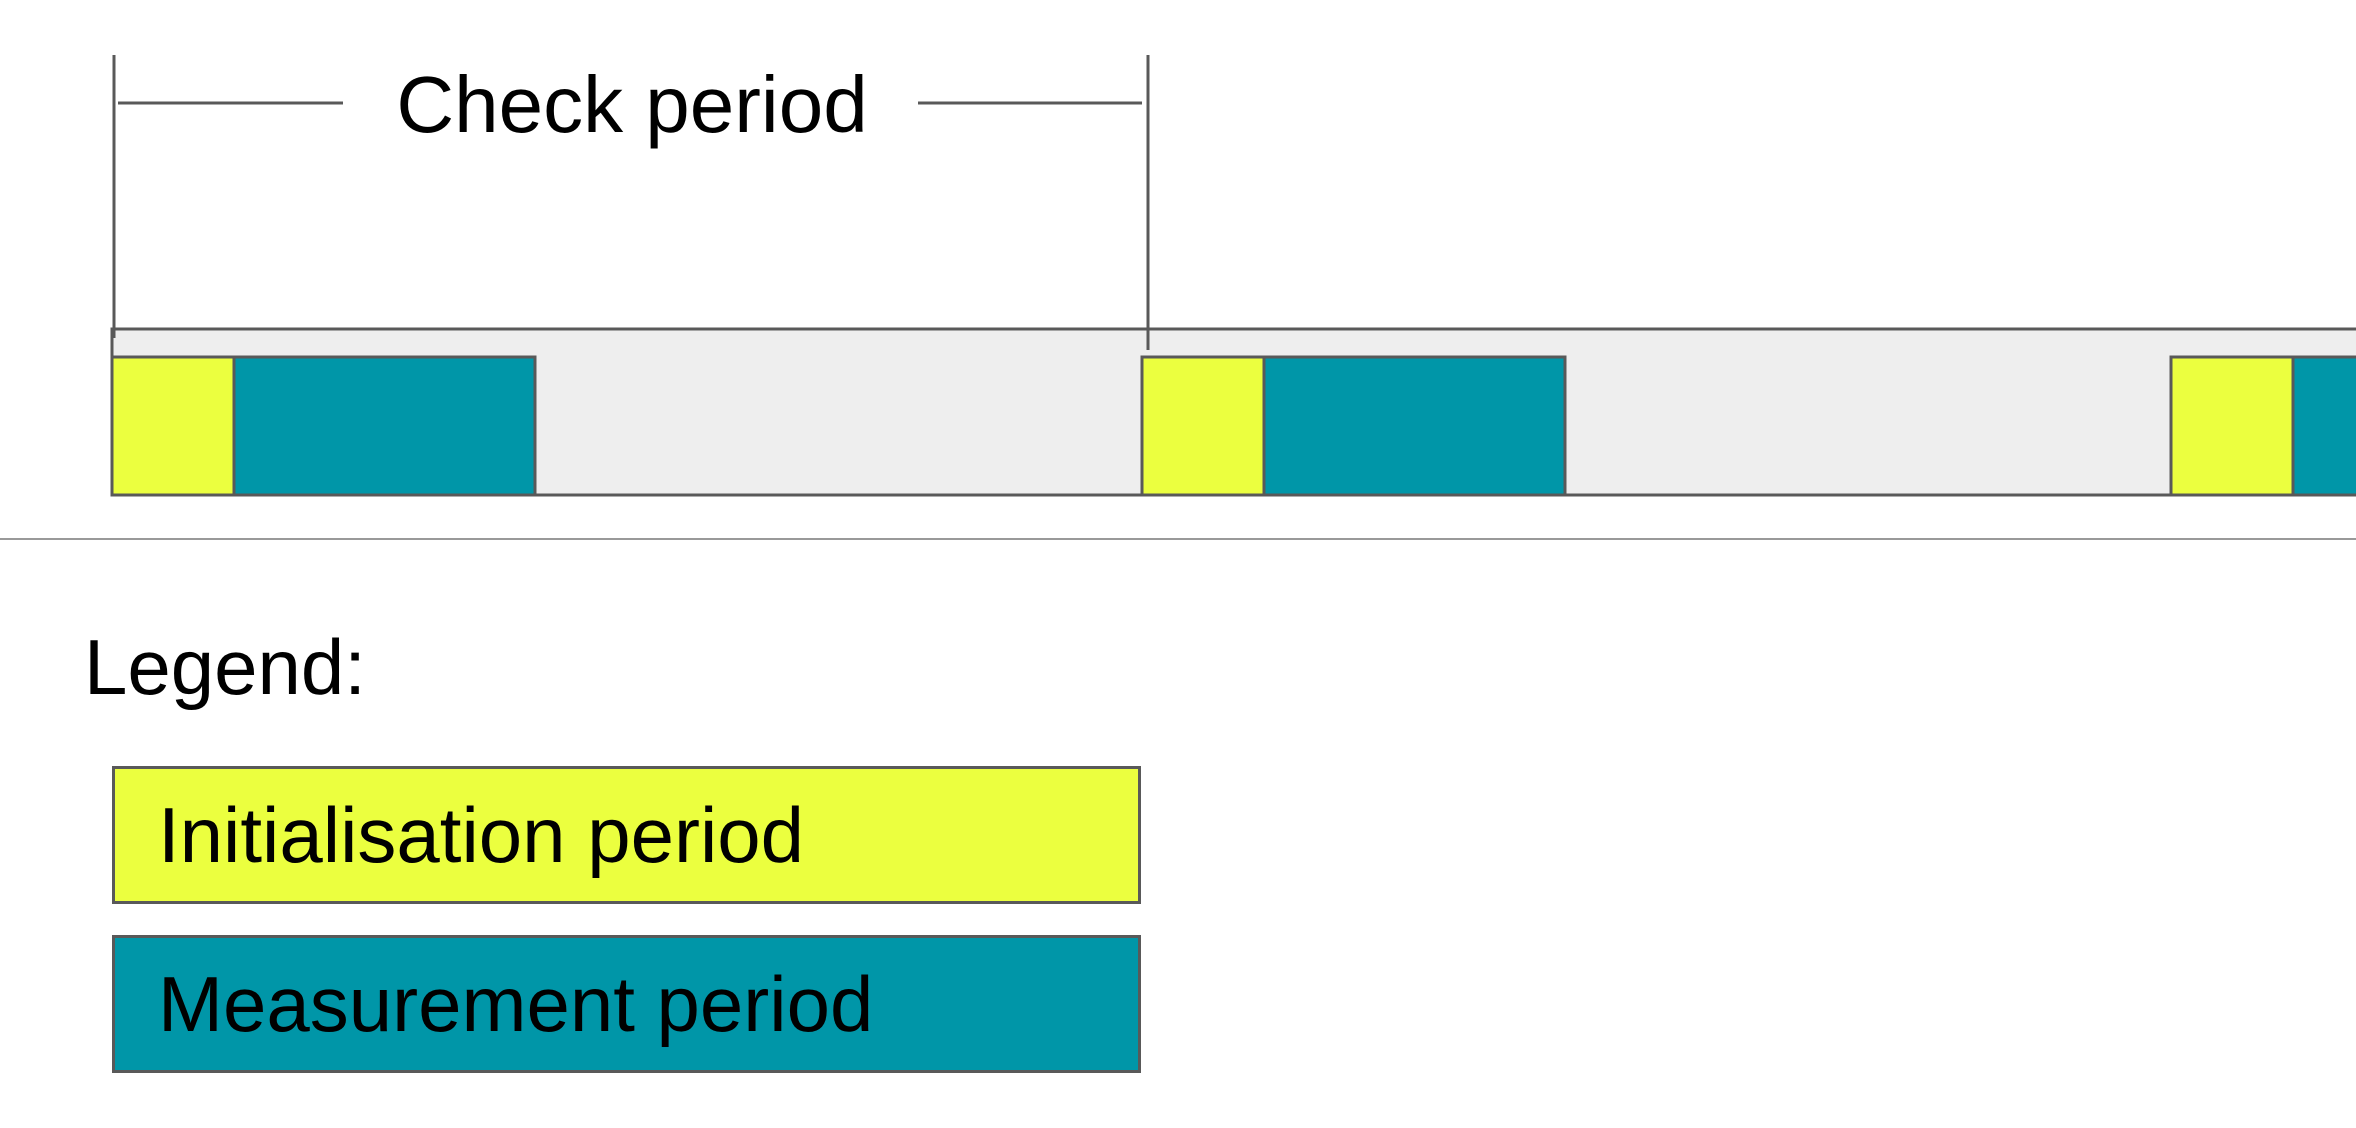 Image resolution: width=2356 pixels, height=1128 pixels. I want to click on legend-item-initialisation: Initialisation period, so click(626, 835).